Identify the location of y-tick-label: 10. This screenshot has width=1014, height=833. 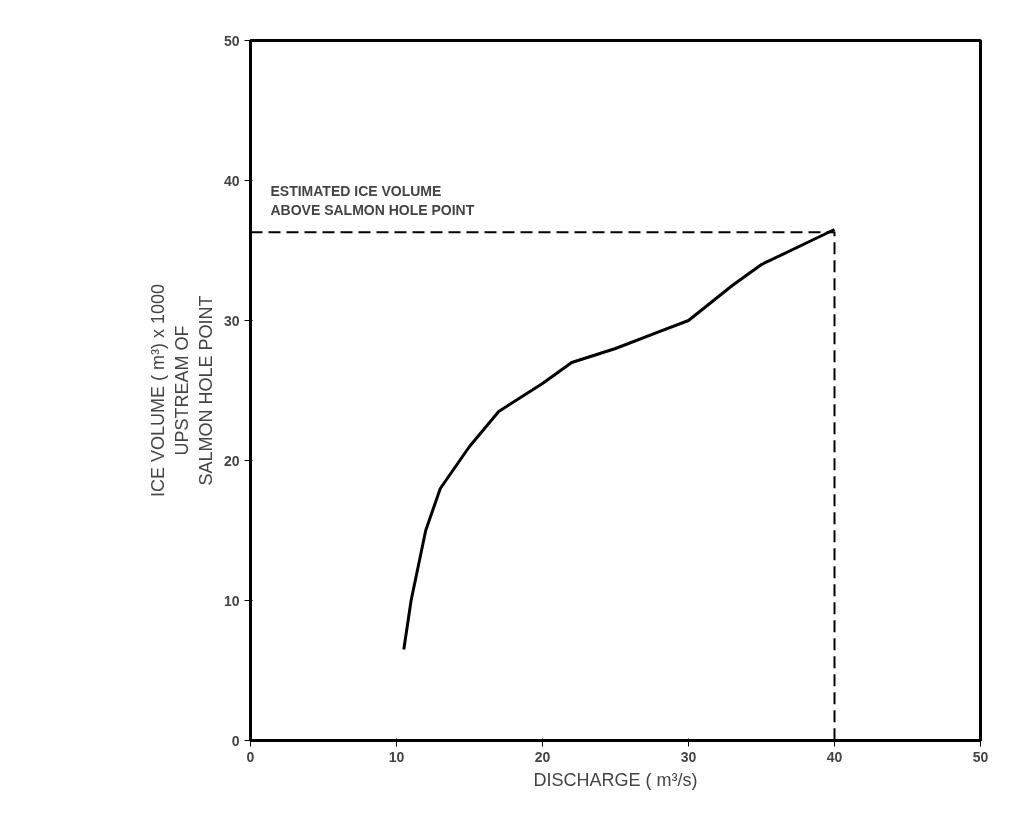
(231, 600).